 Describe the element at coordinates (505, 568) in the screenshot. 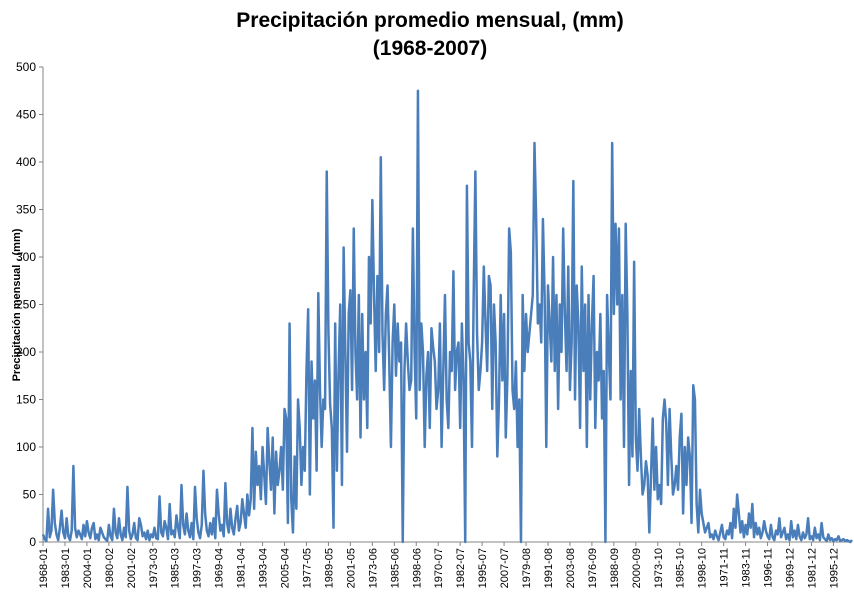

I see `x-tick-label: 2007-07` at that location.